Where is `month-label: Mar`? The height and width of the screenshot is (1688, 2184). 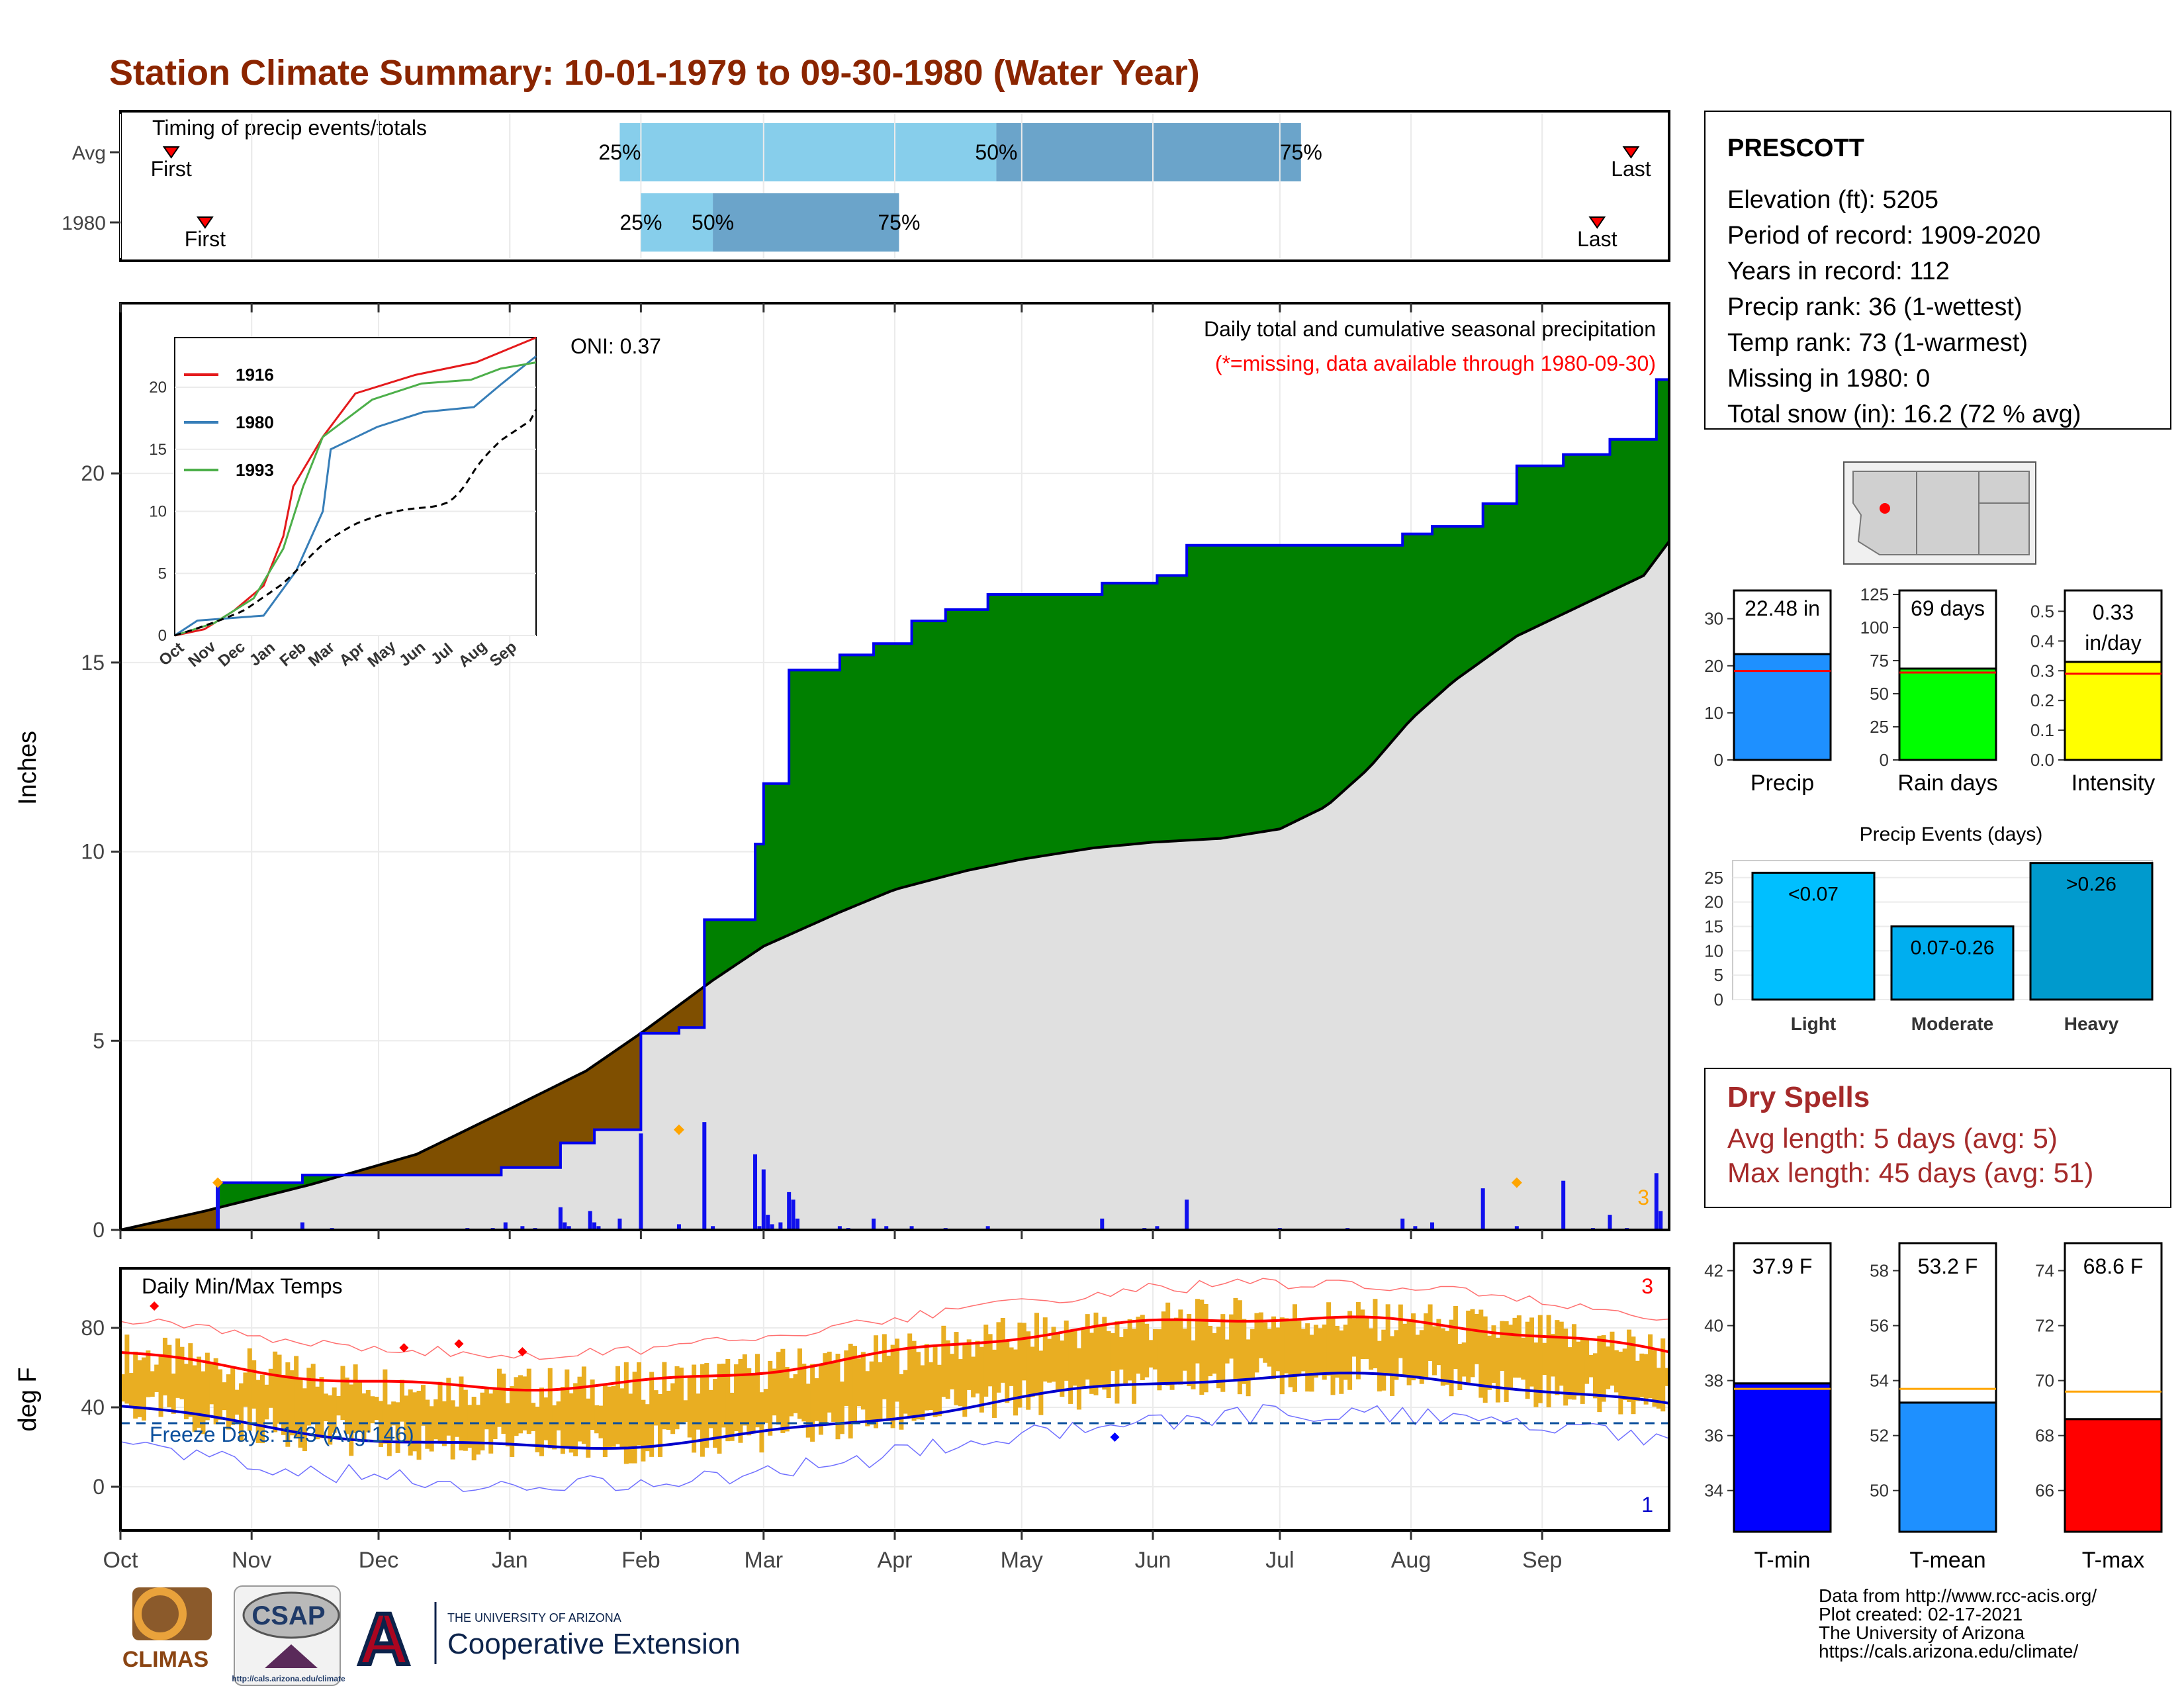
month-label: Mar is located at coordinates (765, 1560).